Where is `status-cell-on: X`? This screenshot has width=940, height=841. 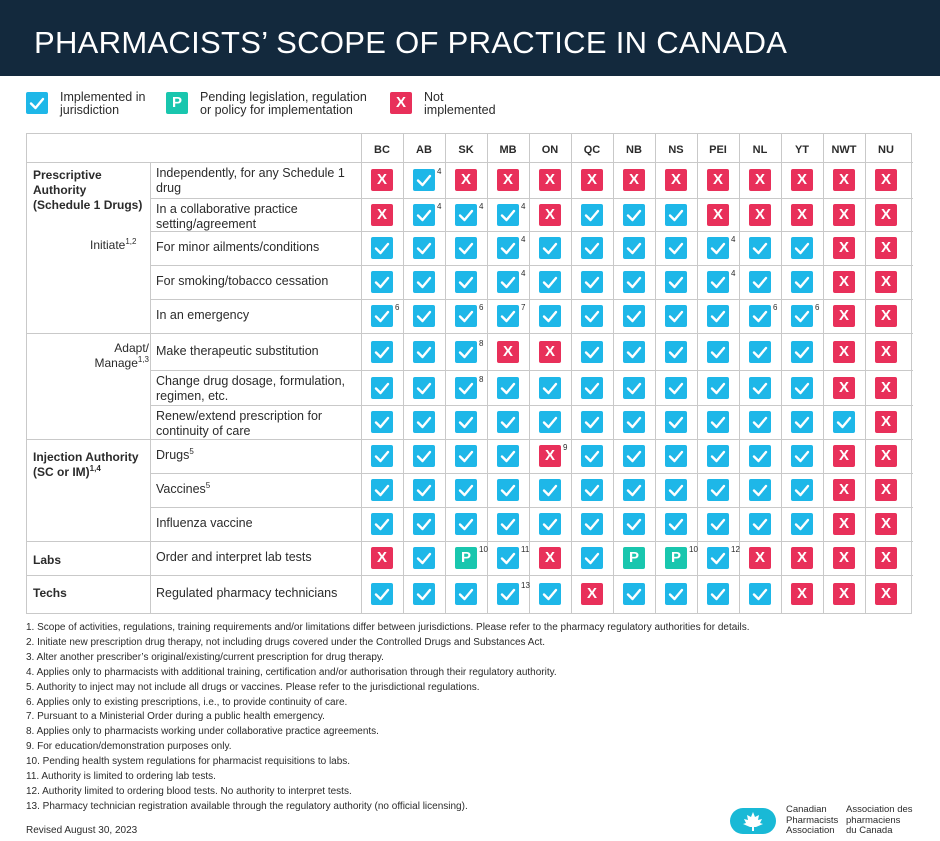
status-cell-on: X is located at coordinates (550, 456).